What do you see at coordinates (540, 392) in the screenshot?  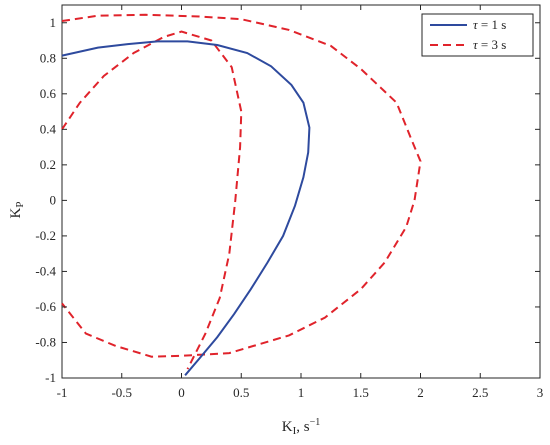 I see `x-tick-label: 3` at bounding box center [540, 392].